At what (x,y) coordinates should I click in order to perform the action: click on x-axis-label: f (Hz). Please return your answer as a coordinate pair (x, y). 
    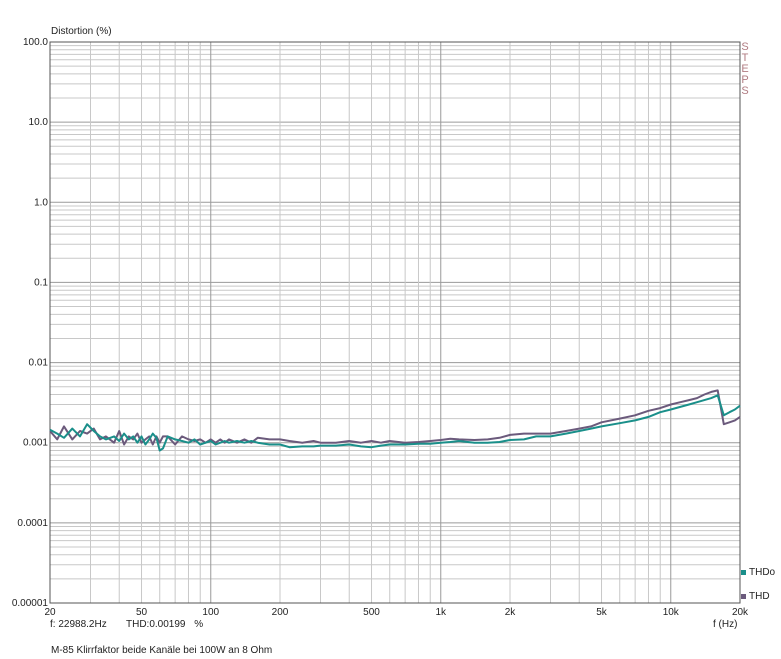
    Looking at the image, I should click on (725, 624).